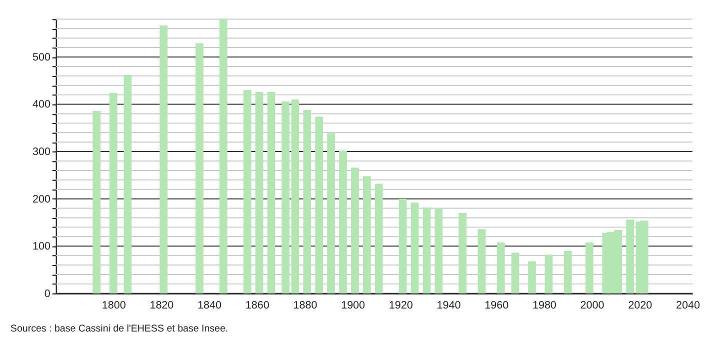 The height and width of the screenshot is (340, 710). Describe the element at coordinates (41, 152) in the screenshot. I see `y-tick-label: 300` at that location.